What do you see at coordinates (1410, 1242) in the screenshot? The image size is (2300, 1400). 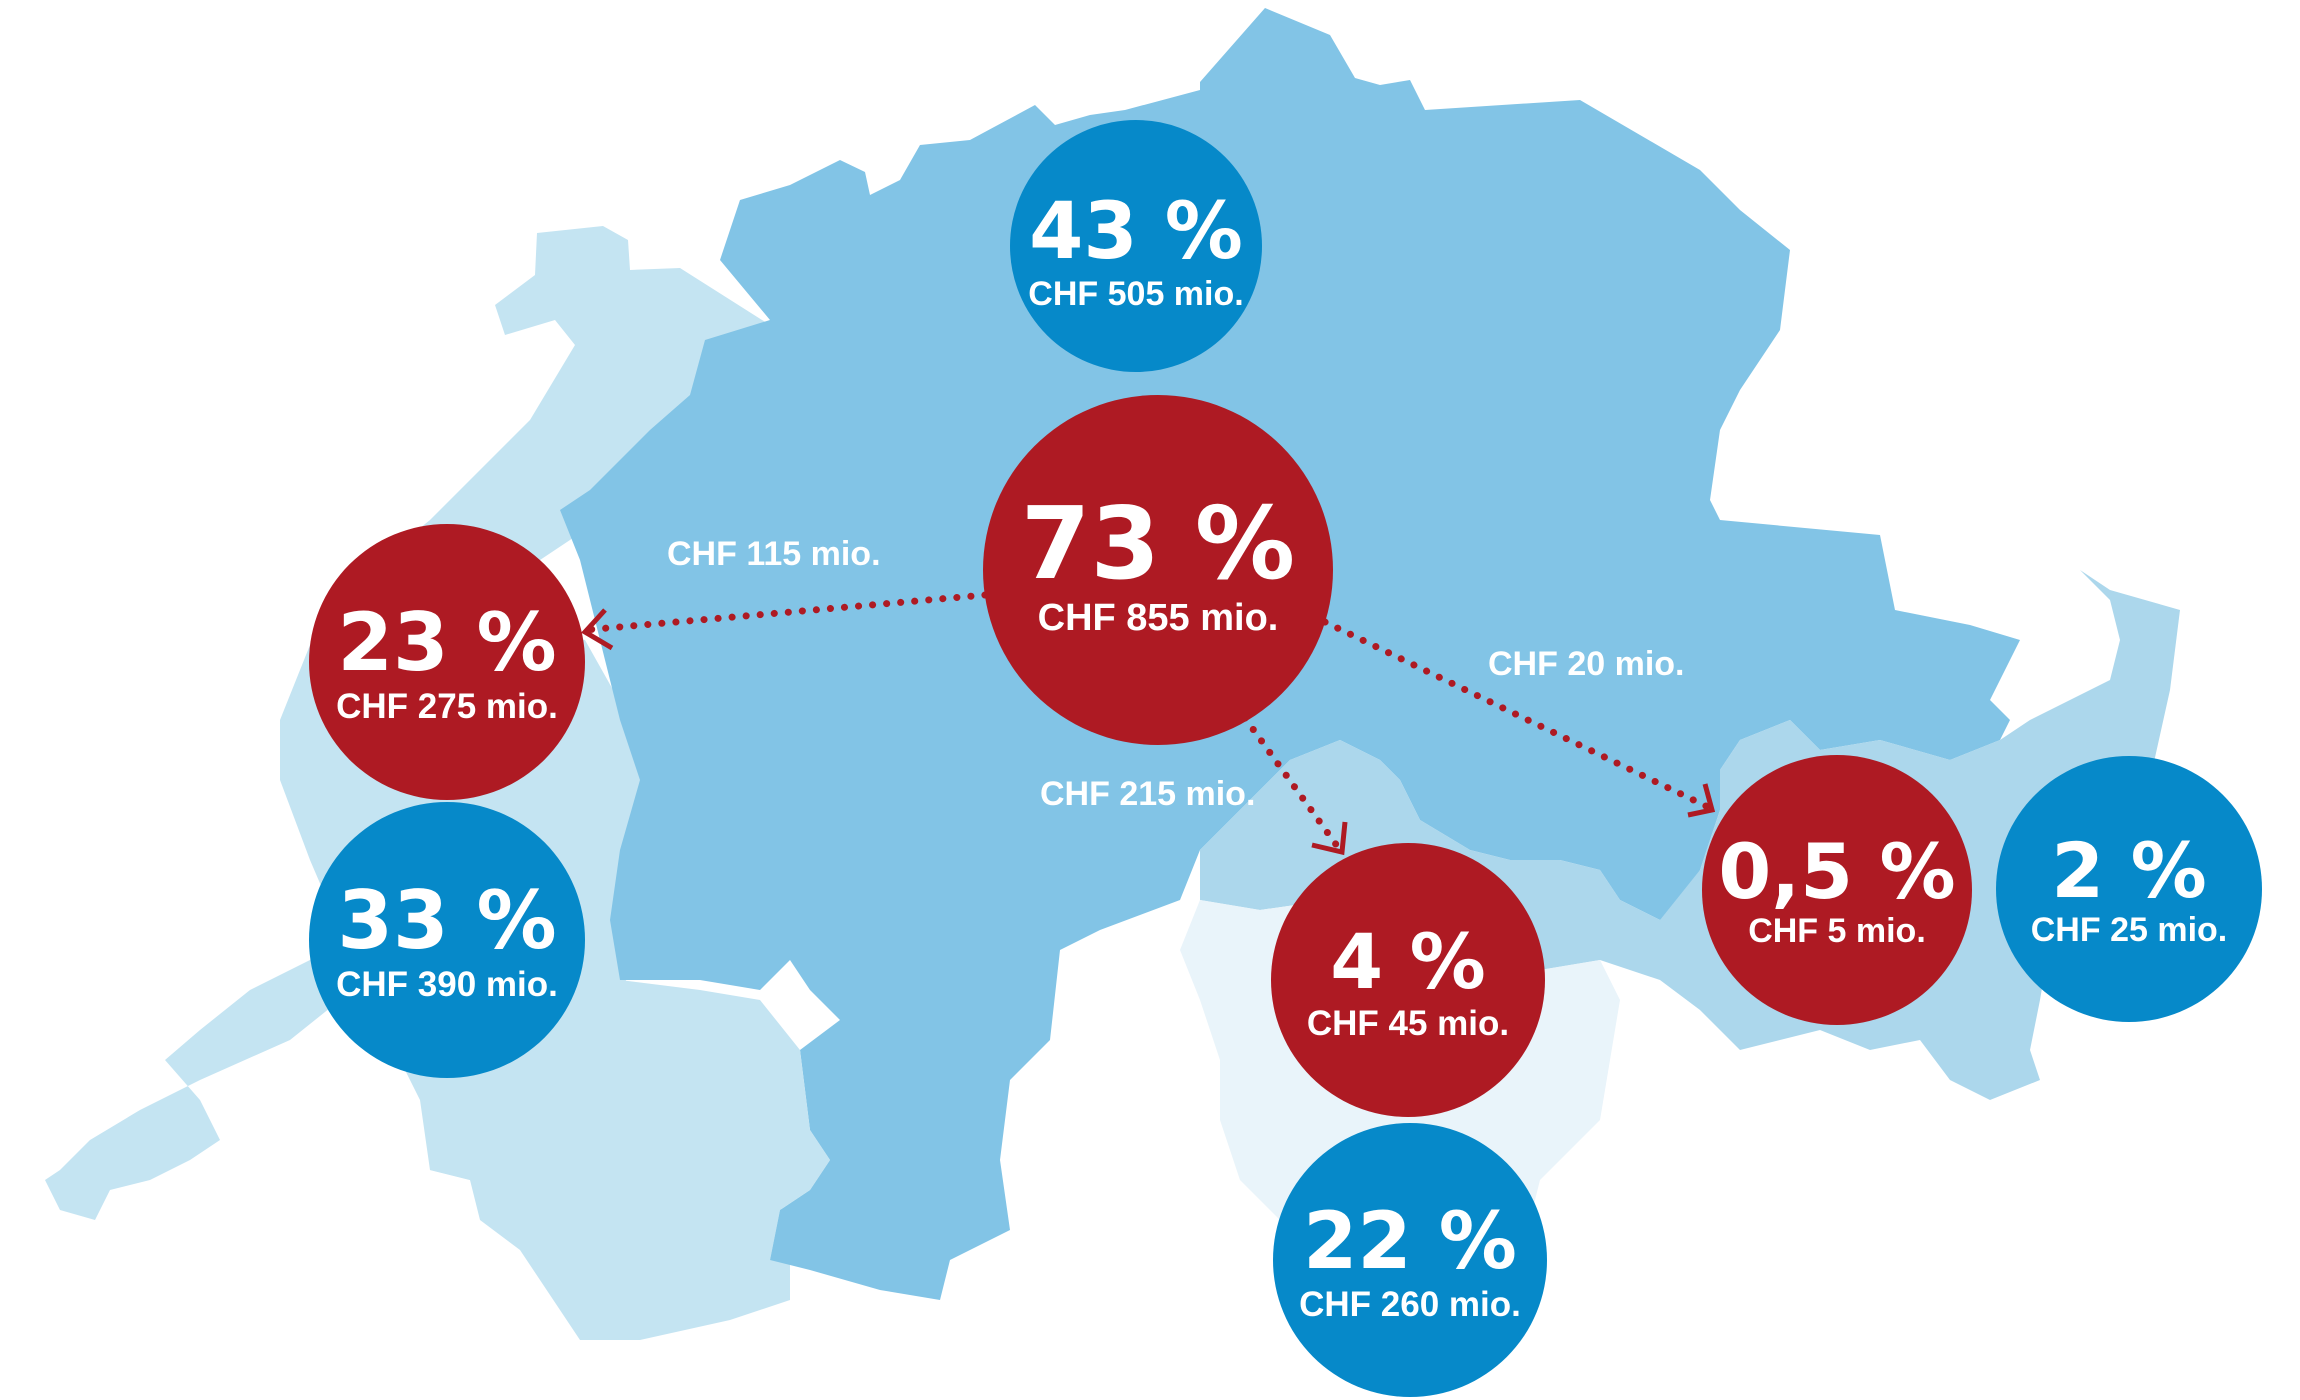 I see `bubble-percent: 22 %` at bounding box center [1410, 1242].